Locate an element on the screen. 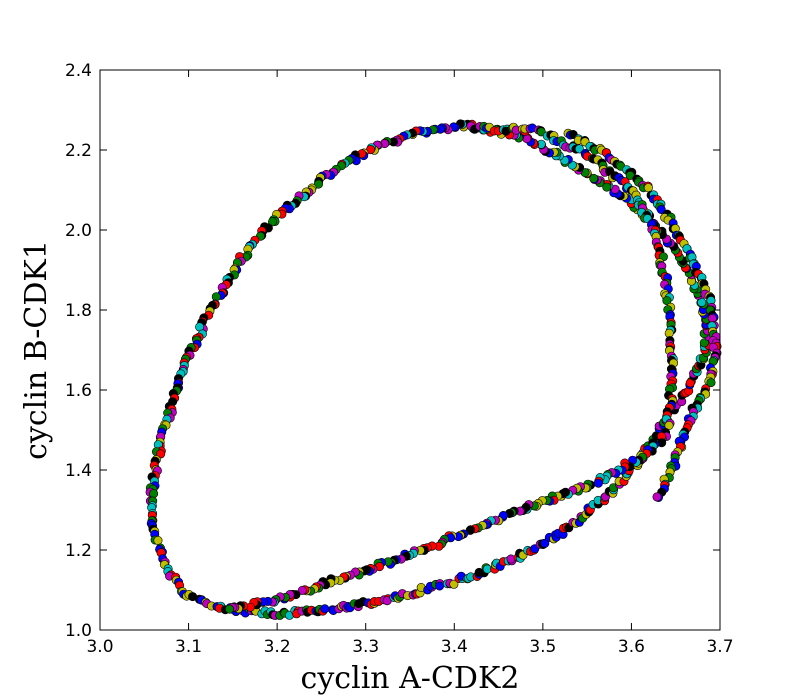 This screenshot has width=800, height=700. y-tick-label: 1.0 is located at coordinates (78, 631).